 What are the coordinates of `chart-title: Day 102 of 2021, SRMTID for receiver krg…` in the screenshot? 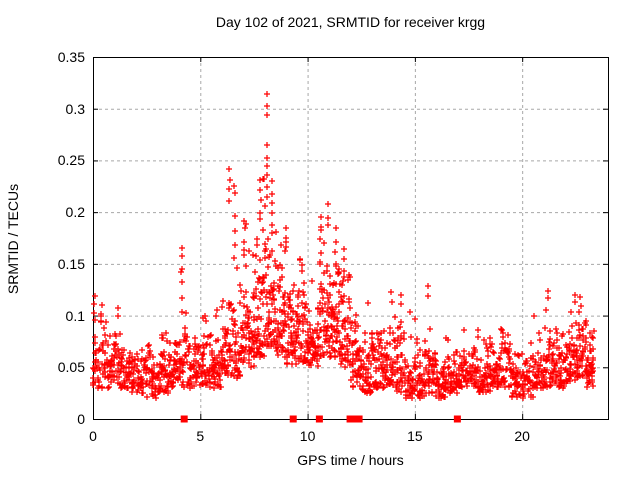 It's located at (350, 22).